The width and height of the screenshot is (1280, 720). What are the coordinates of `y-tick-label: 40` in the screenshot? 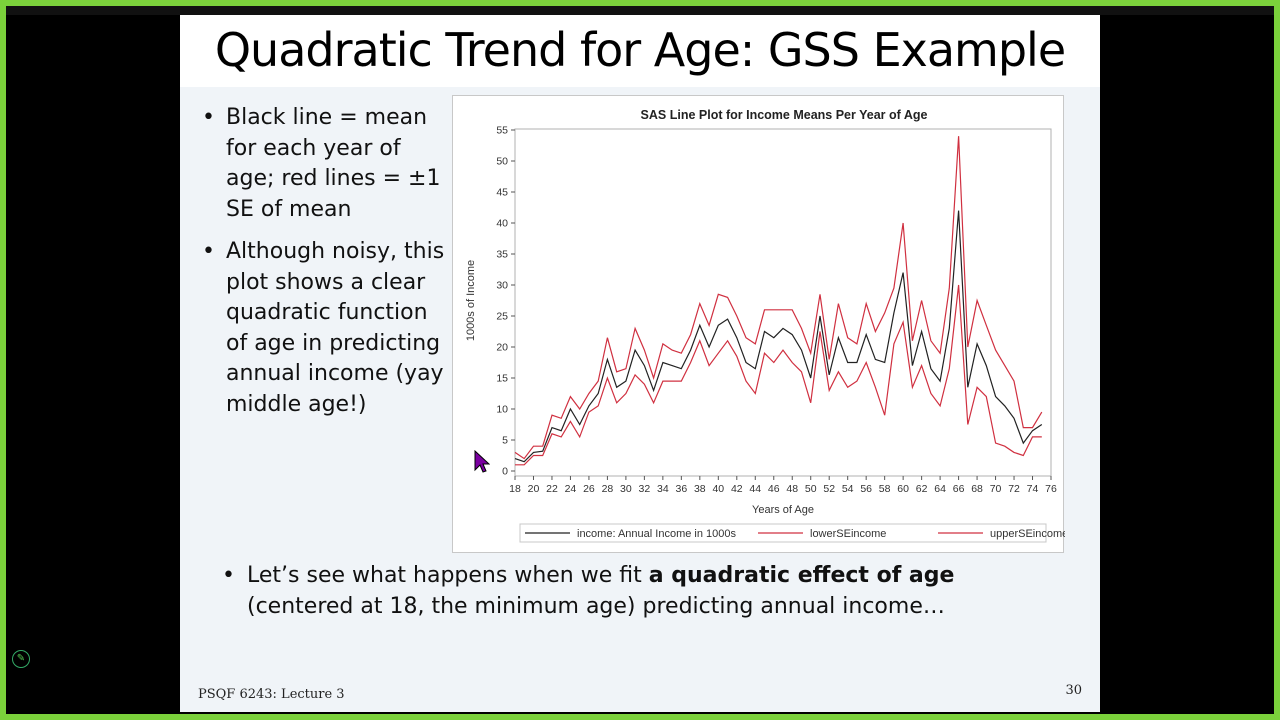 It's located at (502, 224).